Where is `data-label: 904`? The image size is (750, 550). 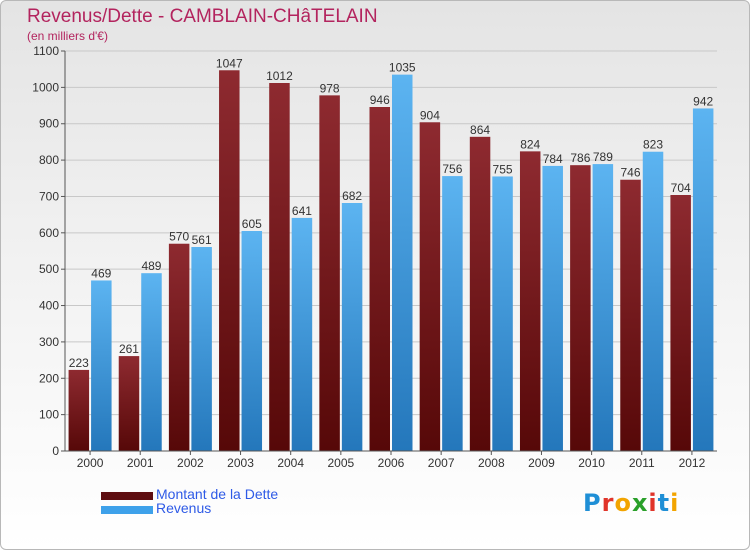 data-label: 904 is located at coordinates (430, 115).